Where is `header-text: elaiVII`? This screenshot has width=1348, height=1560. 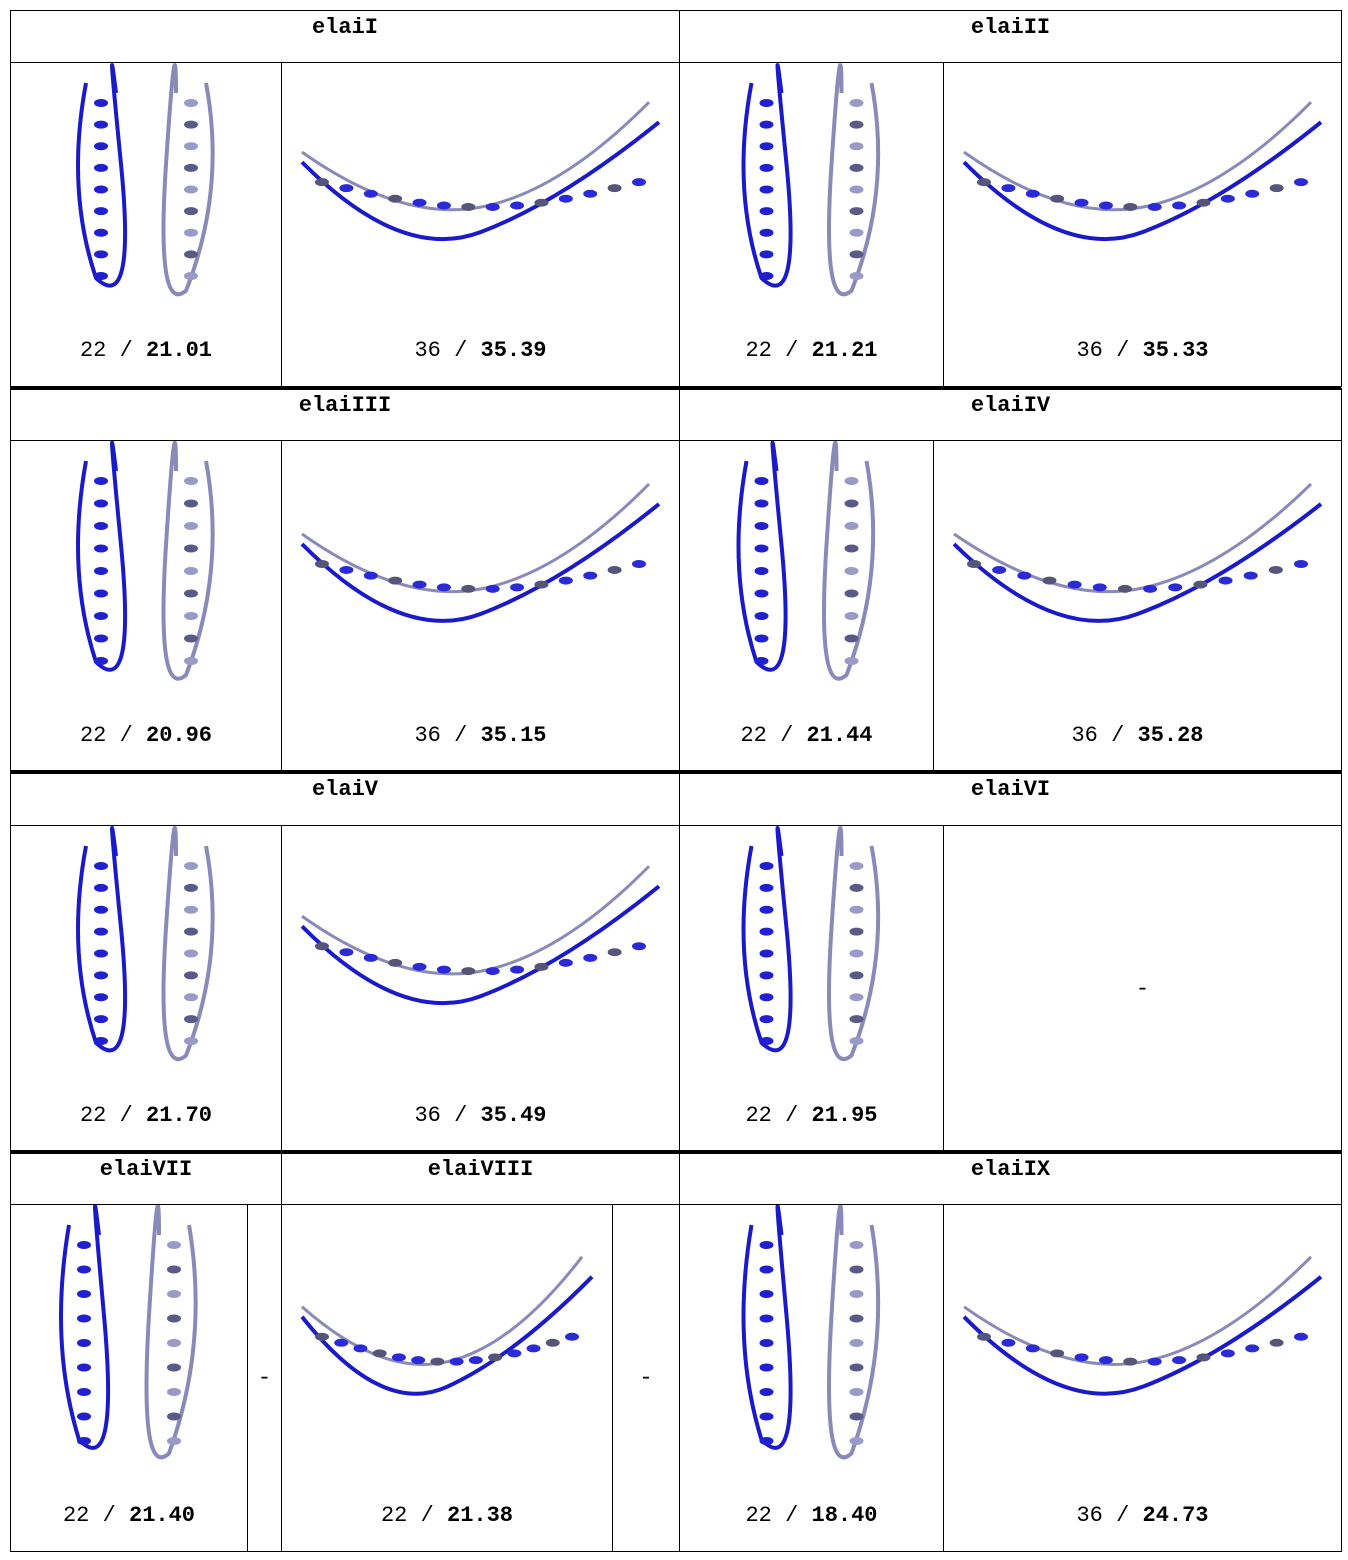
header-text: elaiVII is located at coordinates (146, 1169).